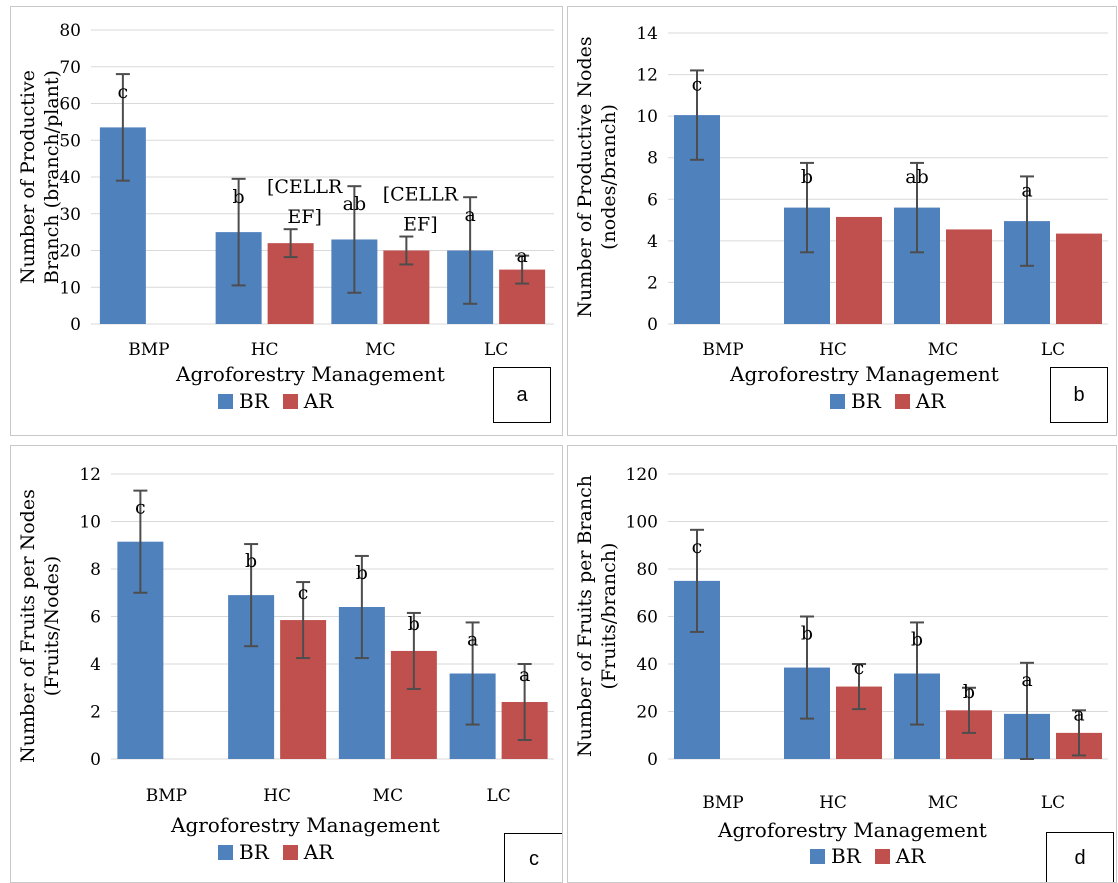  Describe the element at coordinates (647, 618) in the screenshot. I see `y-tick-label: 60` at that location.